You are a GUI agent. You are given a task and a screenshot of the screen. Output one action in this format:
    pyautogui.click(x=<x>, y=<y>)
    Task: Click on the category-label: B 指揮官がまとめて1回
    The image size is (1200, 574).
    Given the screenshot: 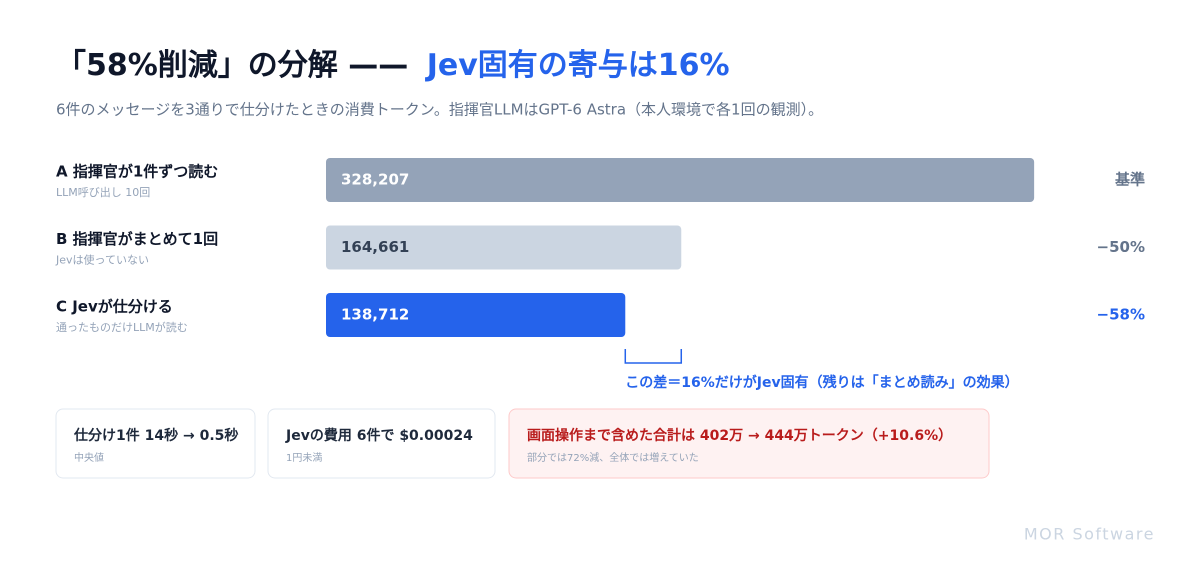 What is the action you would take?
    pyautogui.click(x=137, y=239)
    